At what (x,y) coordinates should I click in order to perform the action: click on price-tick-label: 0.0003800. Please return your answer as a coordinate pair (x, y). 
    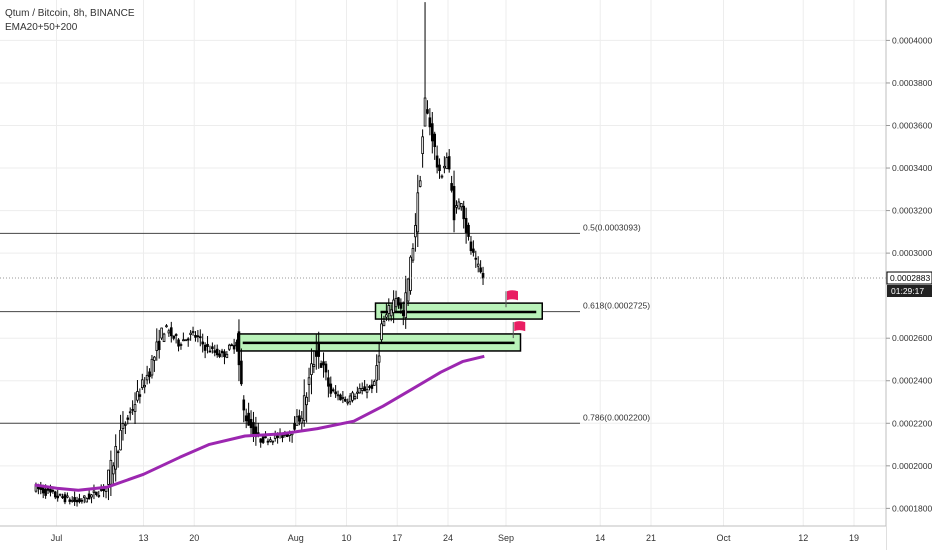
    Looking at the image, I should click on (912, 83).